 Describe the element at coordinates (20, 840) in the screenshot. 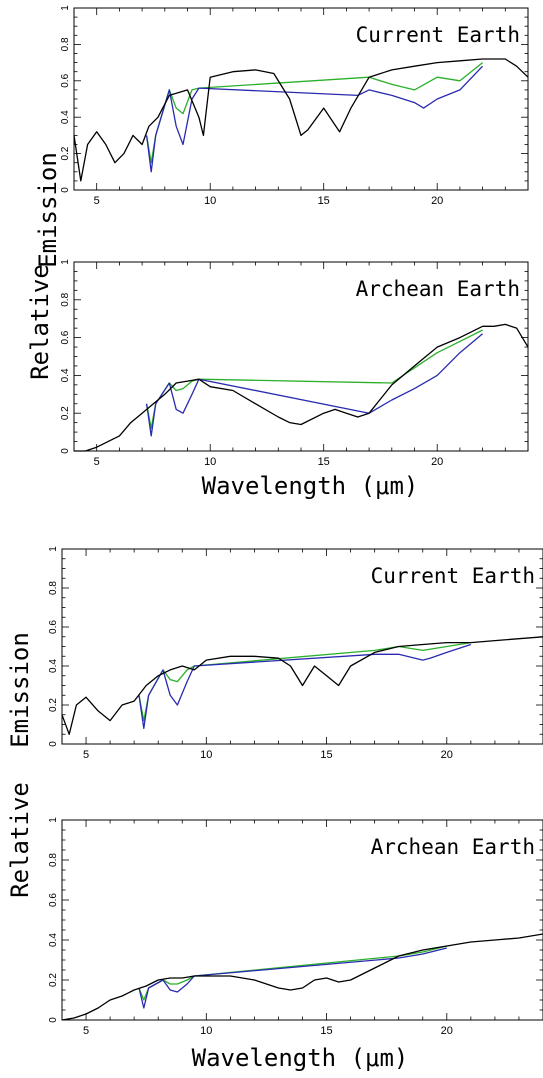

I see `bottom-ylabel-relative: Relative` at that location.